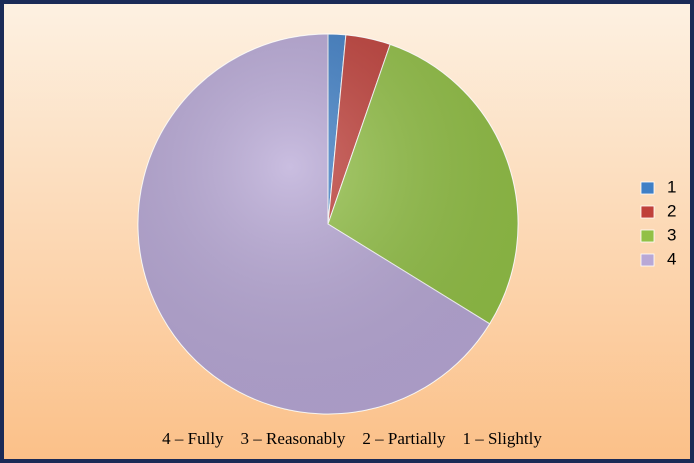 The height and width of the screenshot is (463, 694). Describe the element at coordinates (671, 258) in the screenshot. I see `legend-label: 4` at that location.